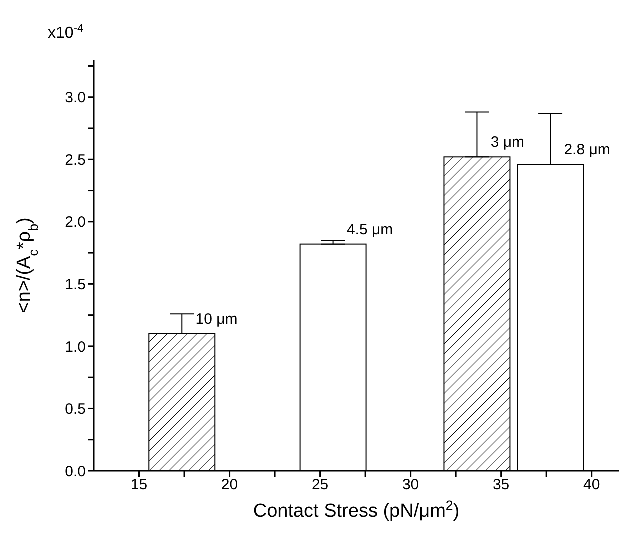 This screenshot has height=535, width=637. I want to click on text: x10$^{-4}$, so click(66, 32).